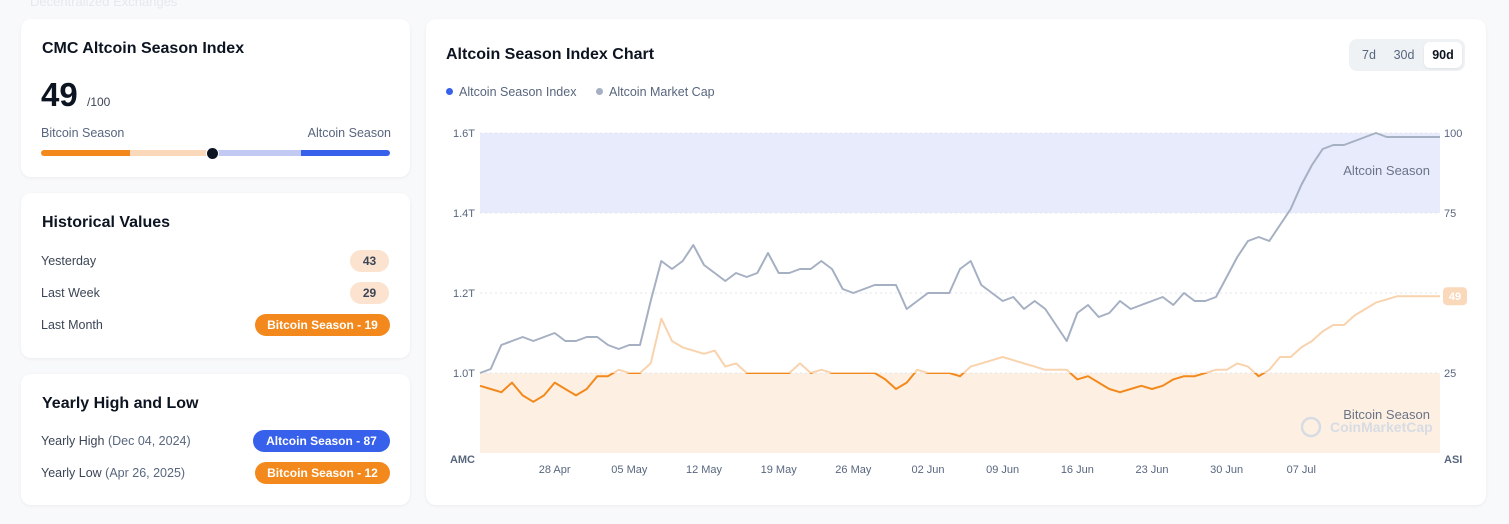  I want to click on legend-amc-label: Altcoin Market Cap, so click(662, 92).